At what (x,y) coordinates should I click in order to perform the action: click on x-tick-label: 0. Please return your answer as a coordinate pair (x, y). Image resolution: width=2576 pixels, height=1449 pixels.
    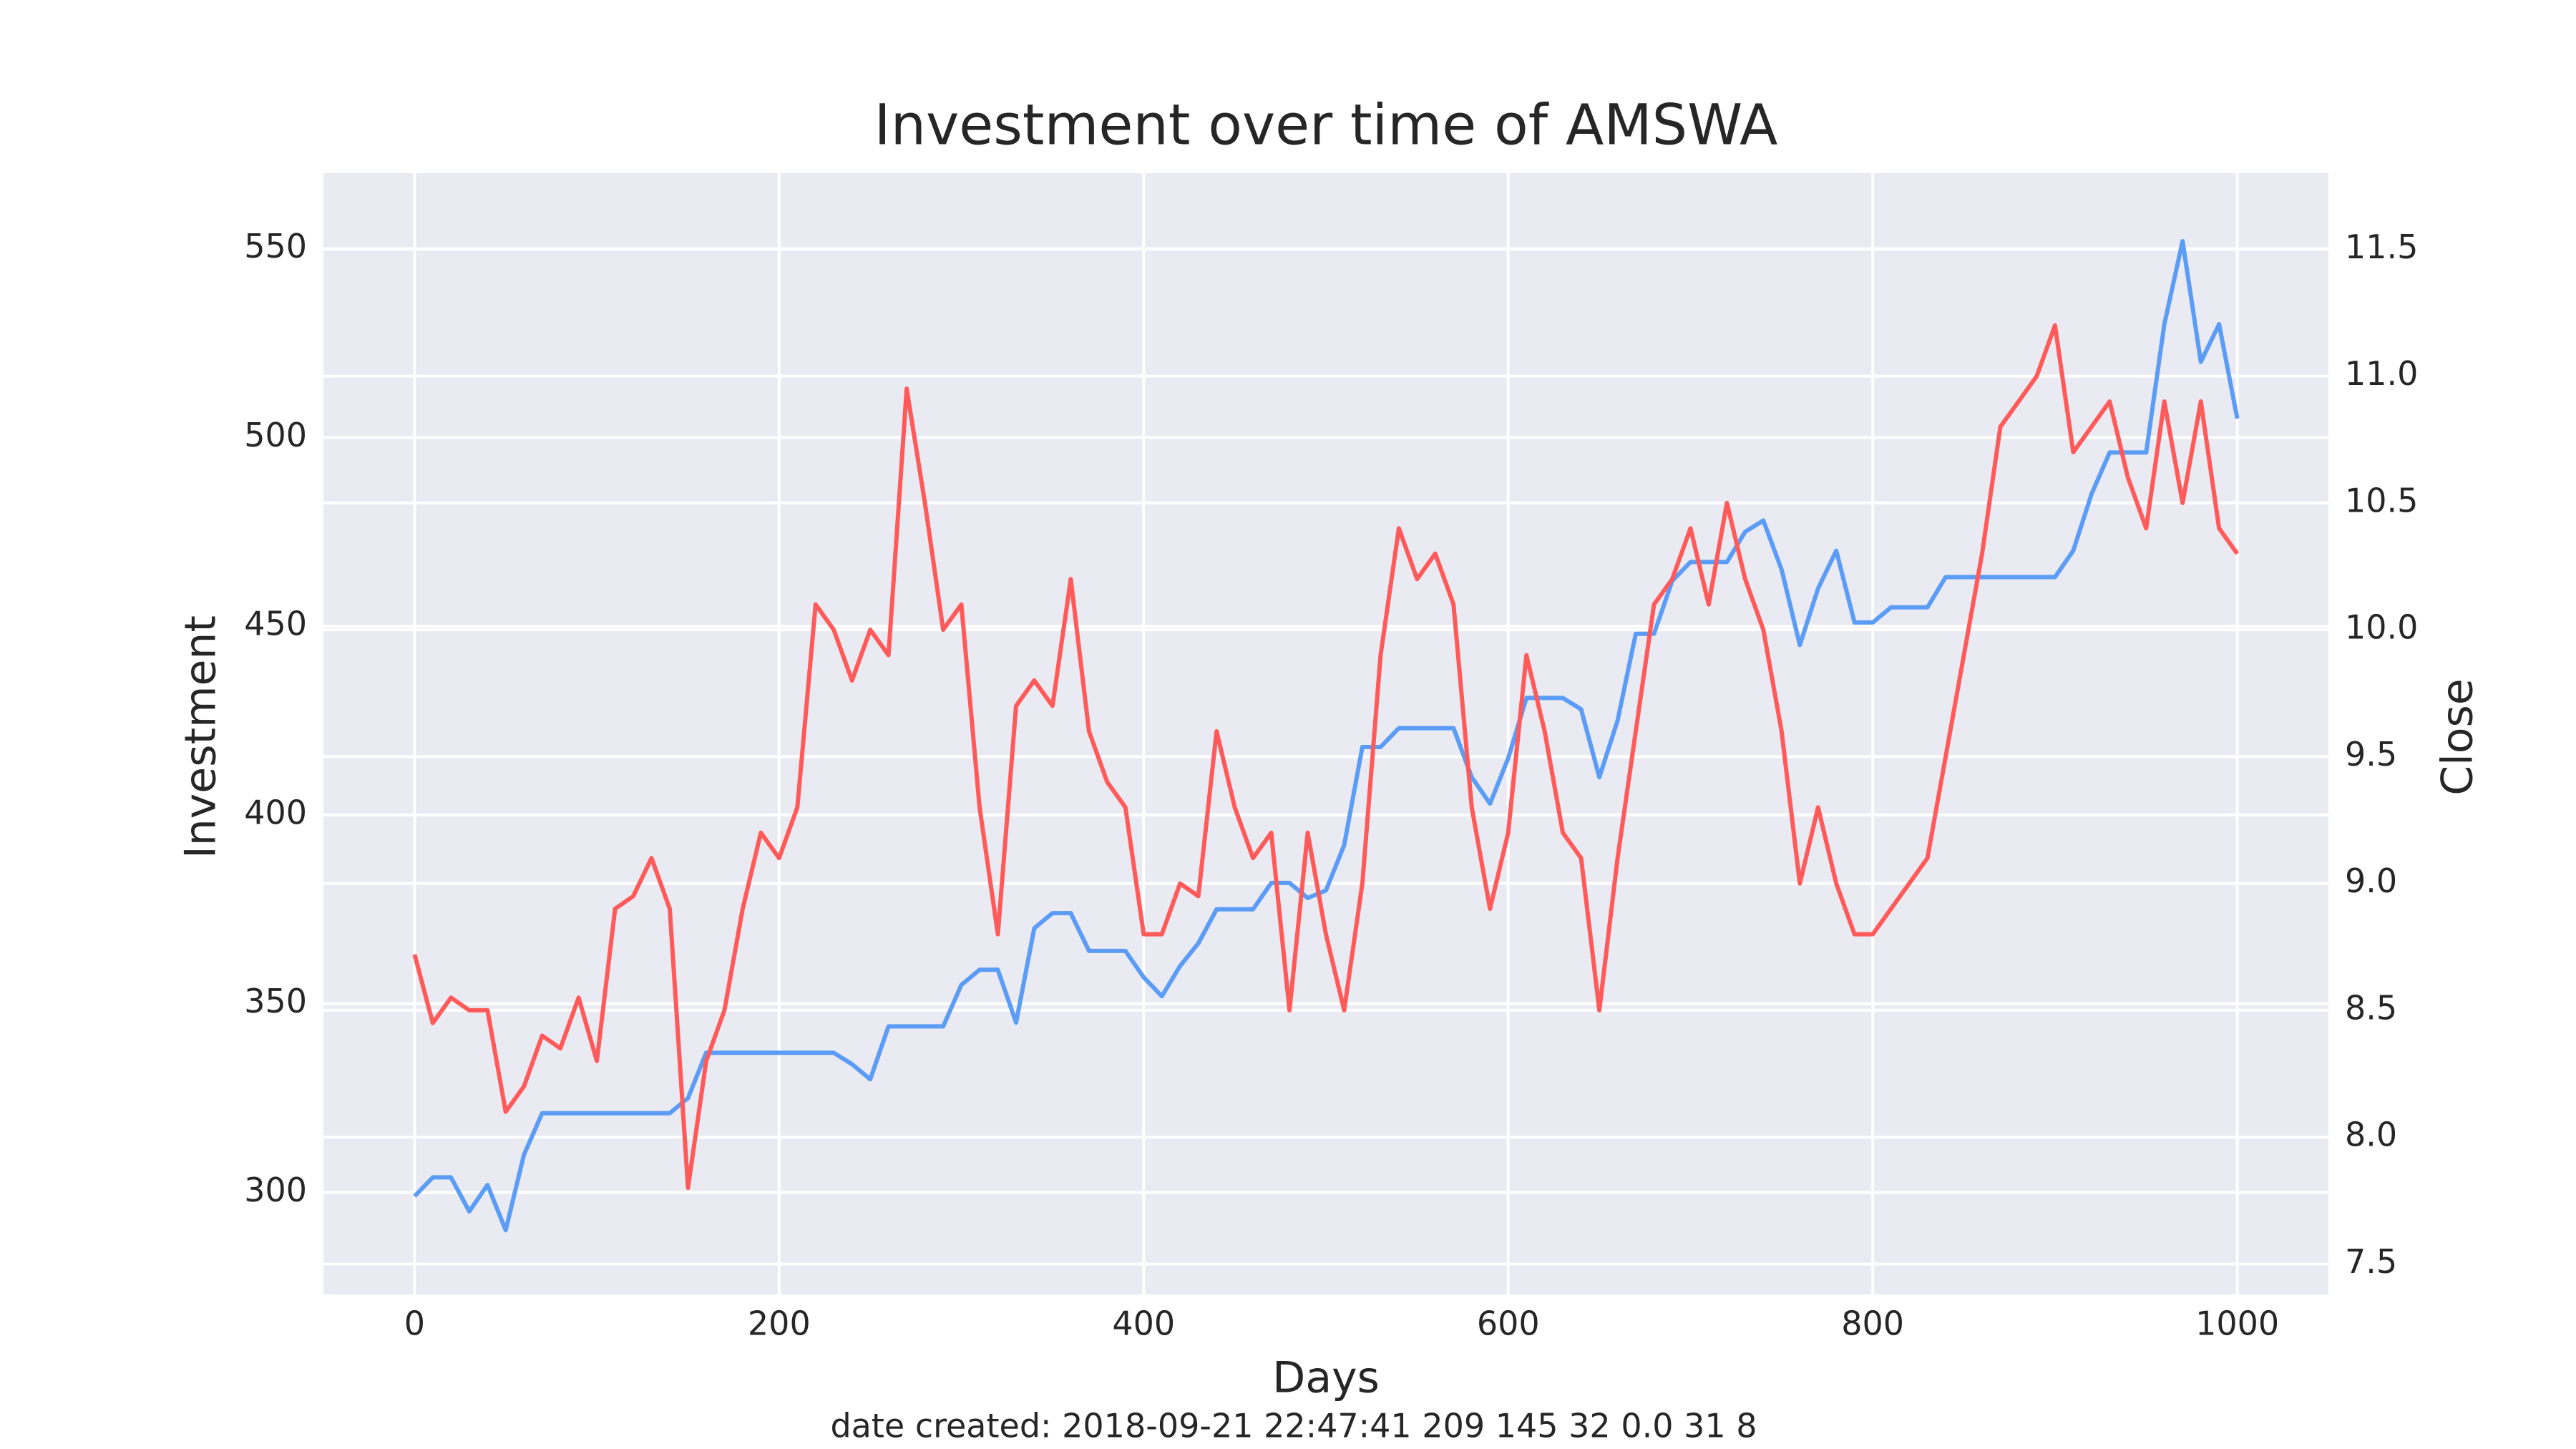
    Looking at the image, I should click on (414, 1323).